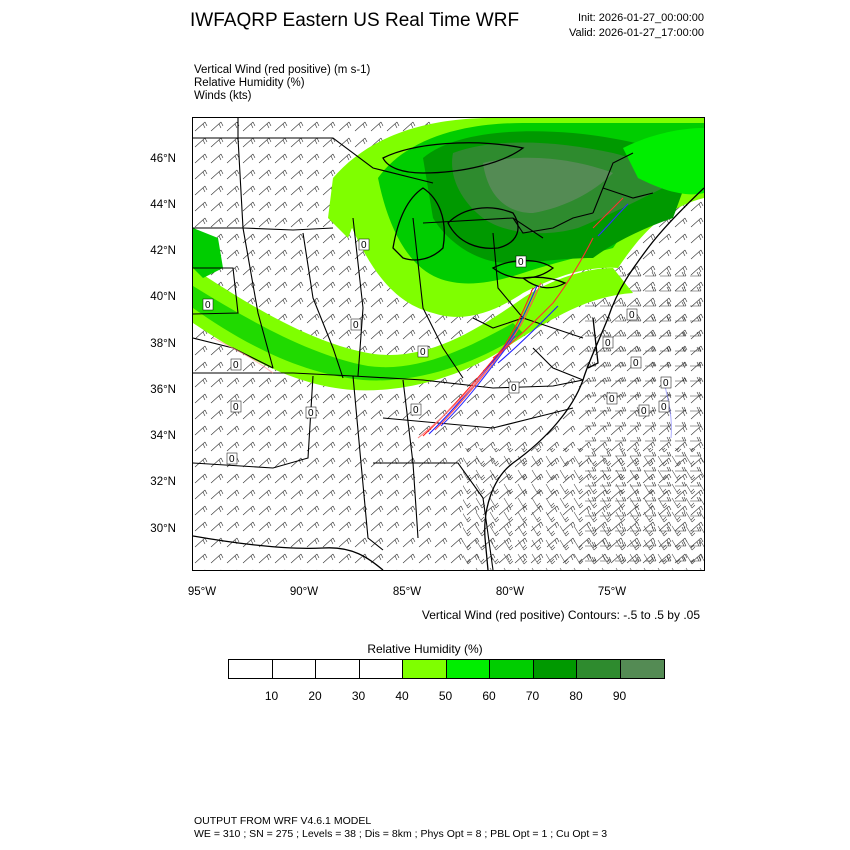  What do you see at coordinates (425, 649) in the screenshot?
I see `colorbar-title: Relative Humidity (%)` at bounding box center [425, 649].